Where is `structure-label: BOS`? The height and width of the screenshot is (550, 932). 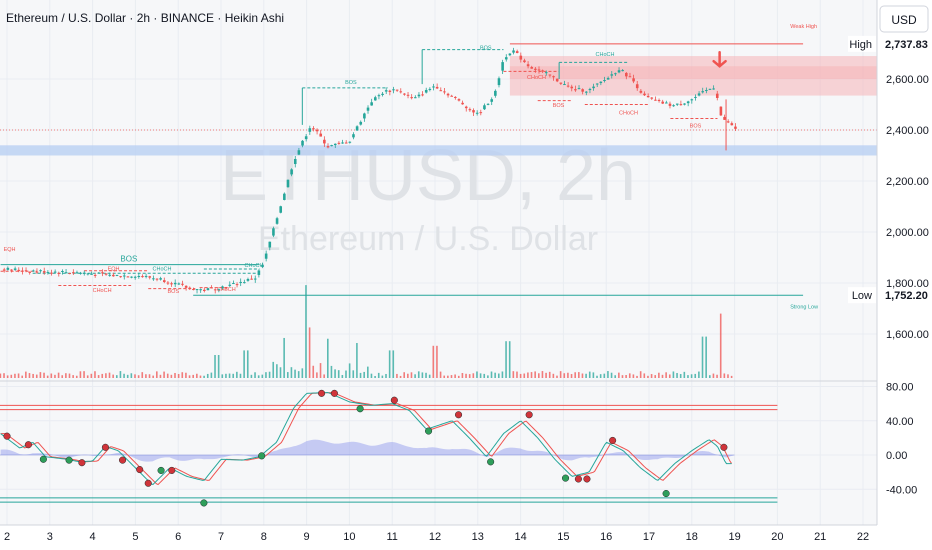 structure-label: BOS is located at coordinates (351, 83).